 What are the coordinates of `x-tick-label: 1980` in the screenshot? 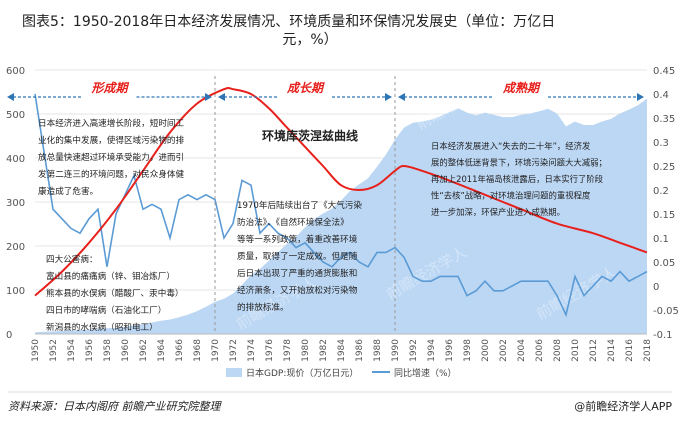 It's located at (306, 350).